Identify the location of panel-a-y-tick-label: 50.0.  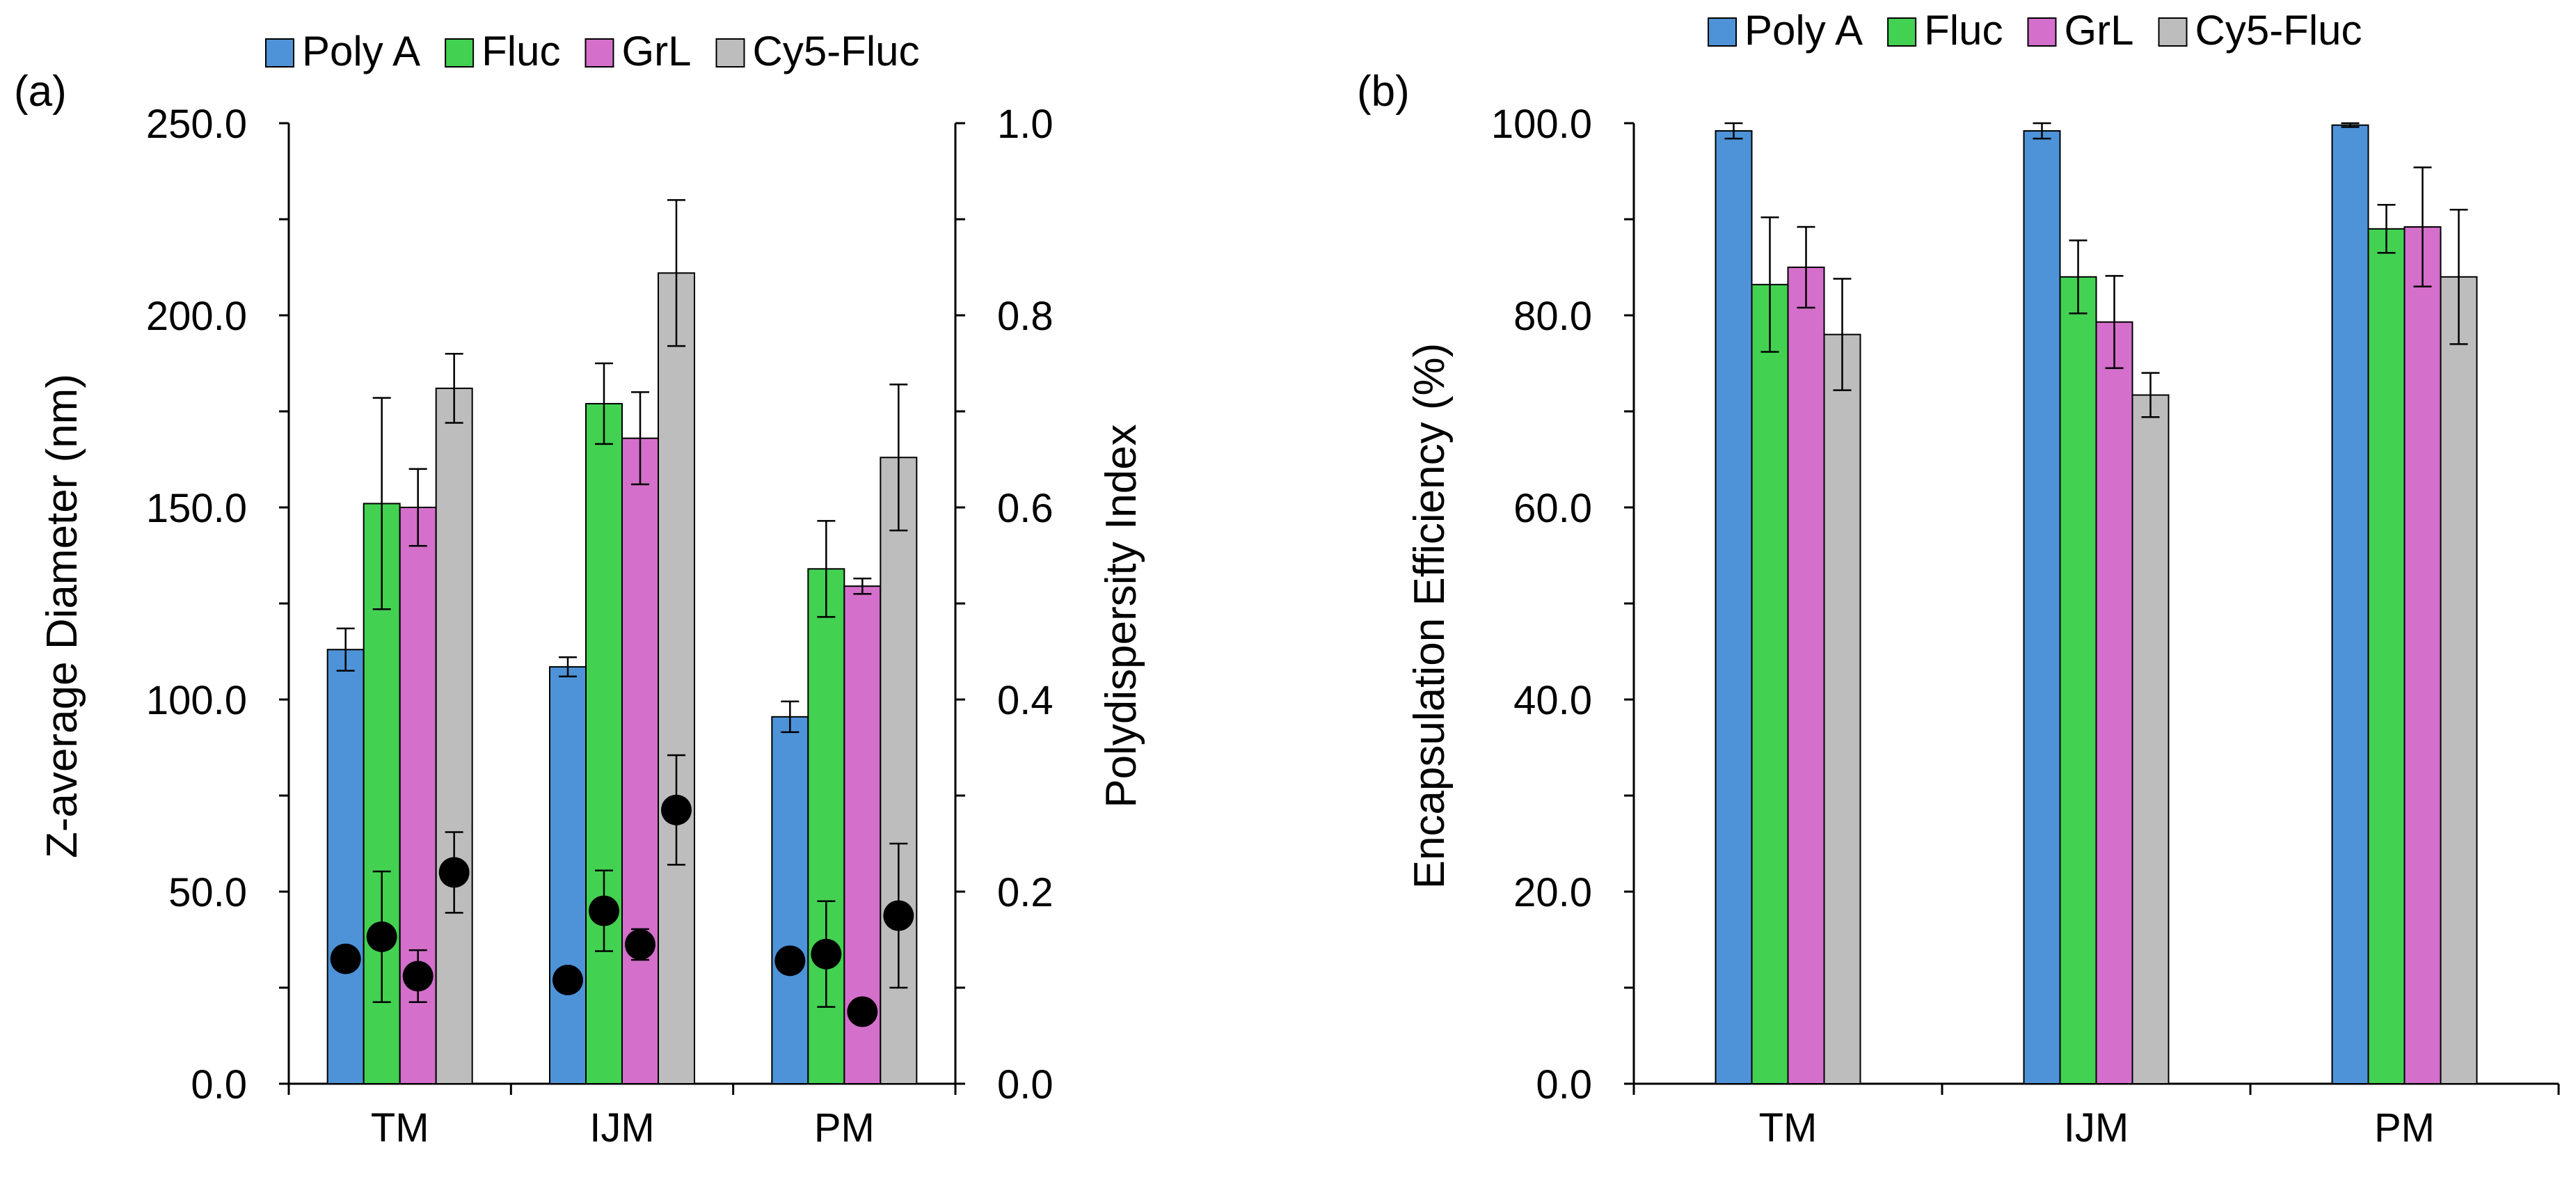
(207, 893).